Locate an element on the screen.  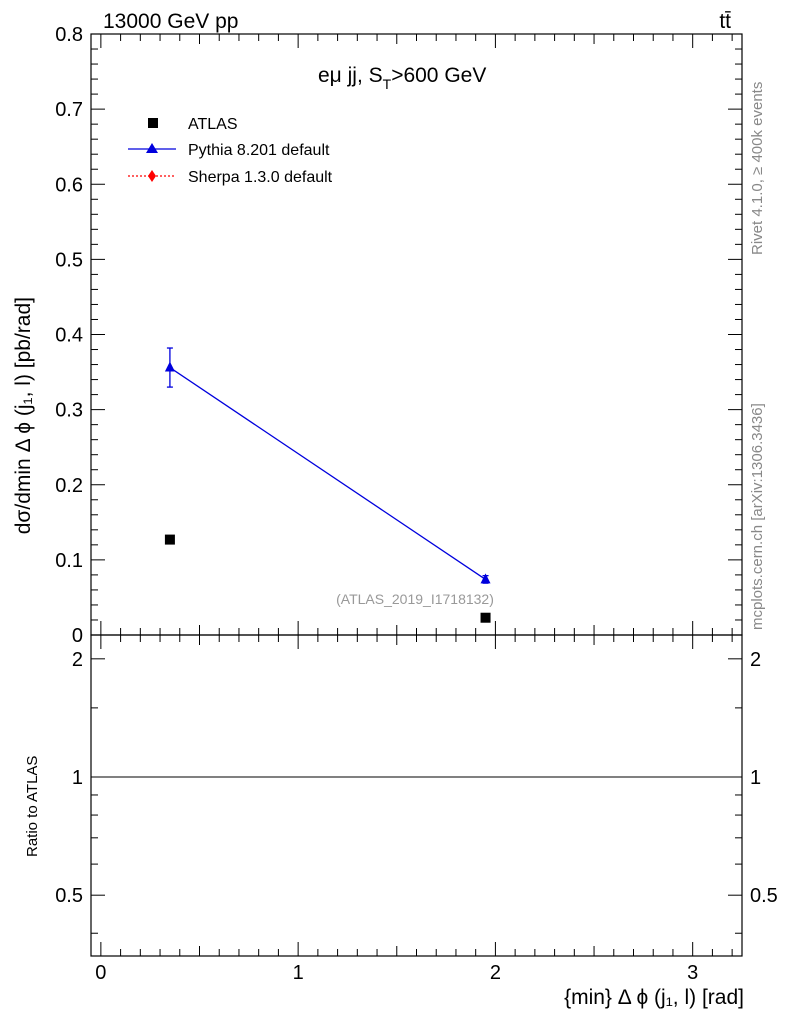
y-tick-label: 0.4 is located at coordinates (69, 336).